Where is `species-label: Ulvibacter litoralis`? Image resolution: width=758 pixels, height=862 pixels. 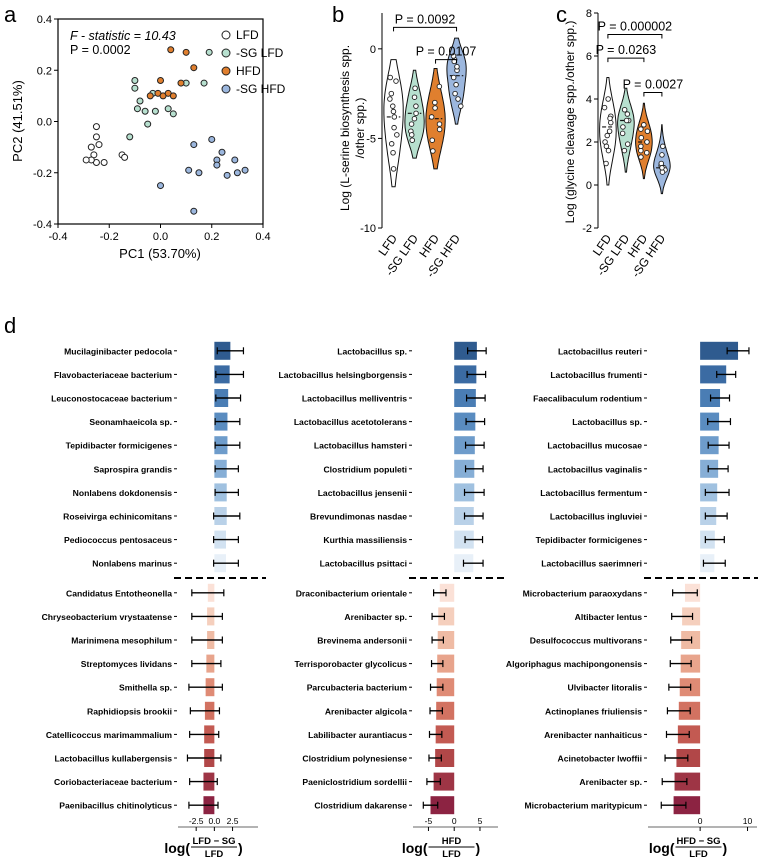
species-label: Ulvibacter litoralis is located at coordinates (604, 688).